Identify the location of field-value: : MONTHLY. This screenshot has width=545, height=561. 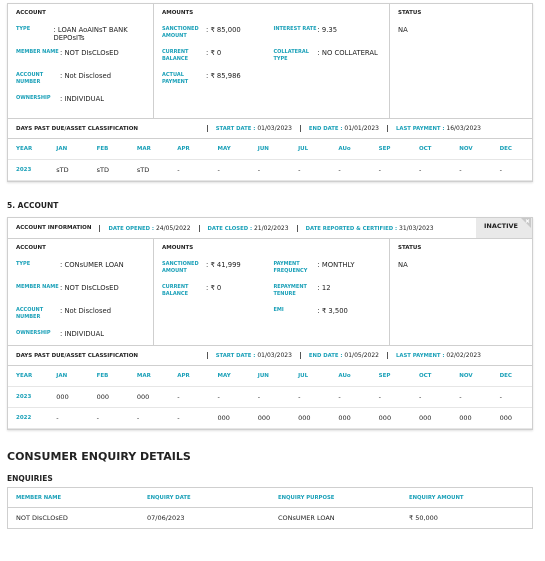
(336, 265).